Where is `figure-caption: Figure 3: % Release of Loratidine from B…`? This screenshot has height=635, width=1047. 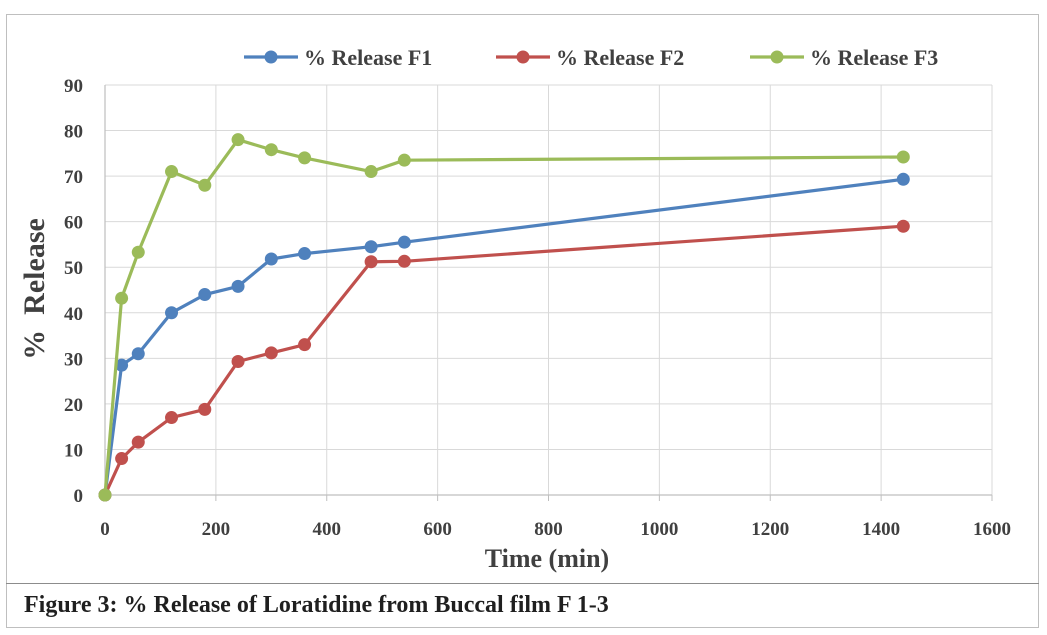
figure-caption: Figure 3: % Release of Loratidine from B… is located at coordinates (316, 605).